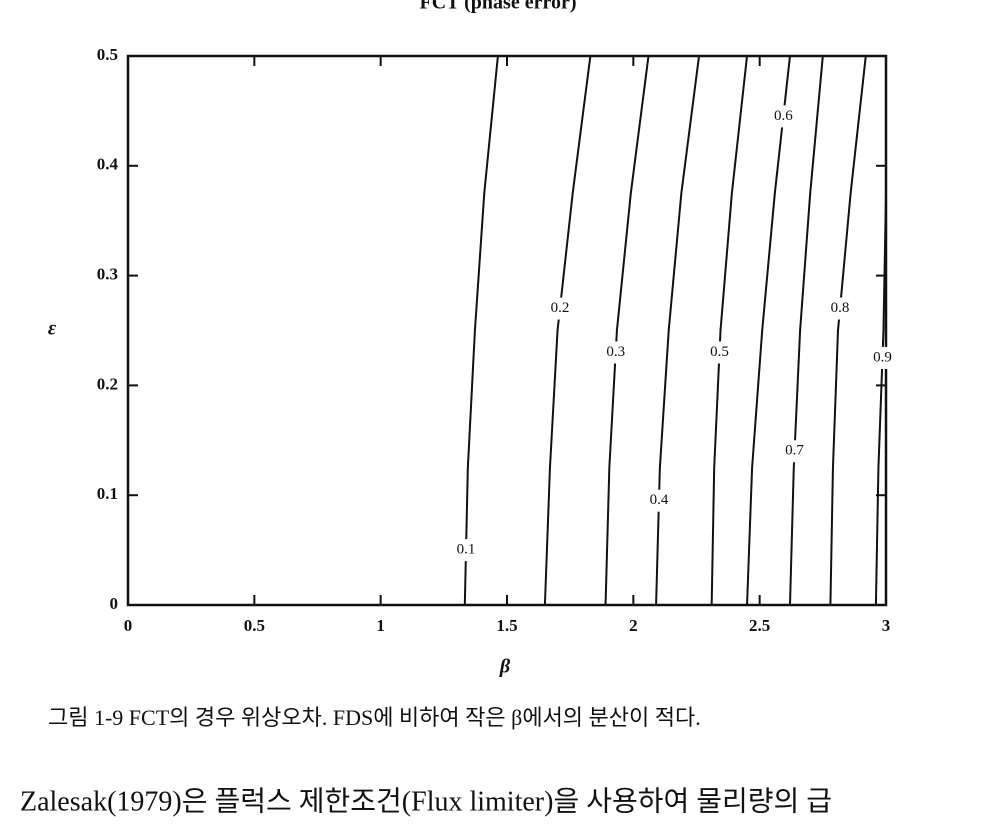 Image resolution: width=996 pixels, height=824 pixels. Describe the element at coordinates (505, 667) in the screenshot. I see `x-axis-label: β` at that location.